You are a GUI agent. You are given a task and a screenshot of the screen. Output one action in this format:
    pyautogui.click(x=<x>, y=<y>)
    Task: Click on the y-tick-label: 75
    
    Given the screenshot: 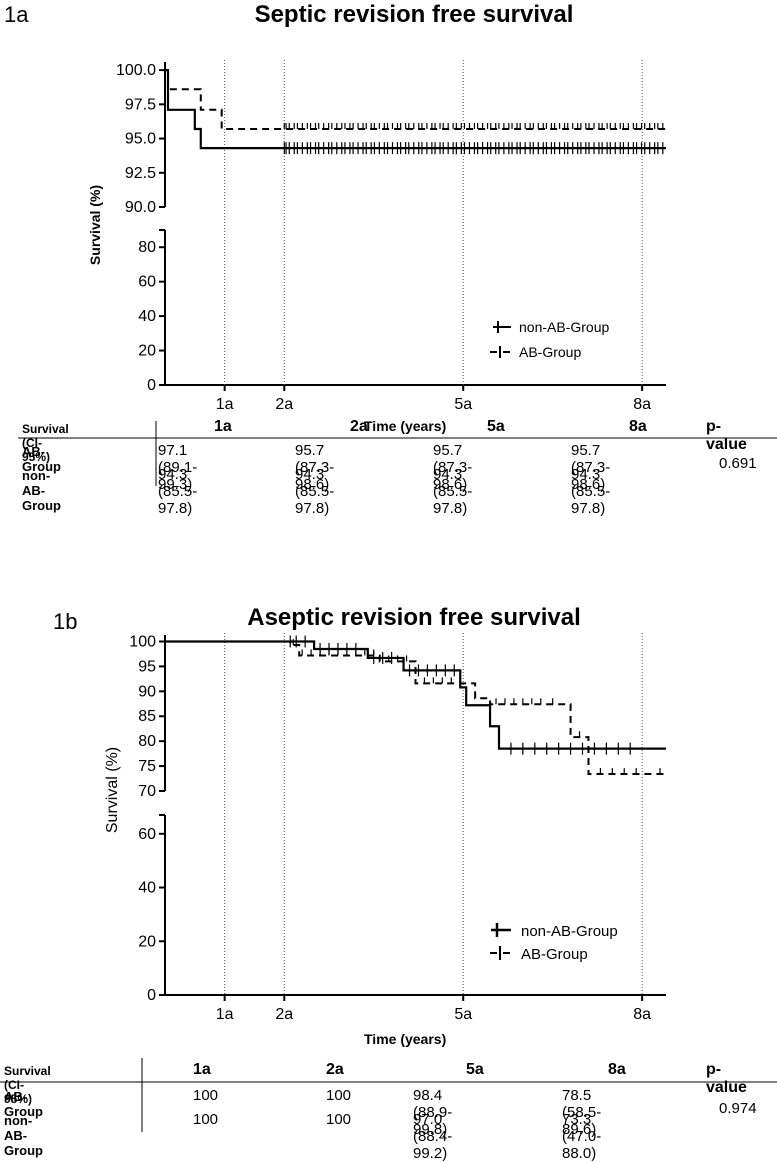 What is the action you would take?
    pyautogui.click(x=147, y=766)
    